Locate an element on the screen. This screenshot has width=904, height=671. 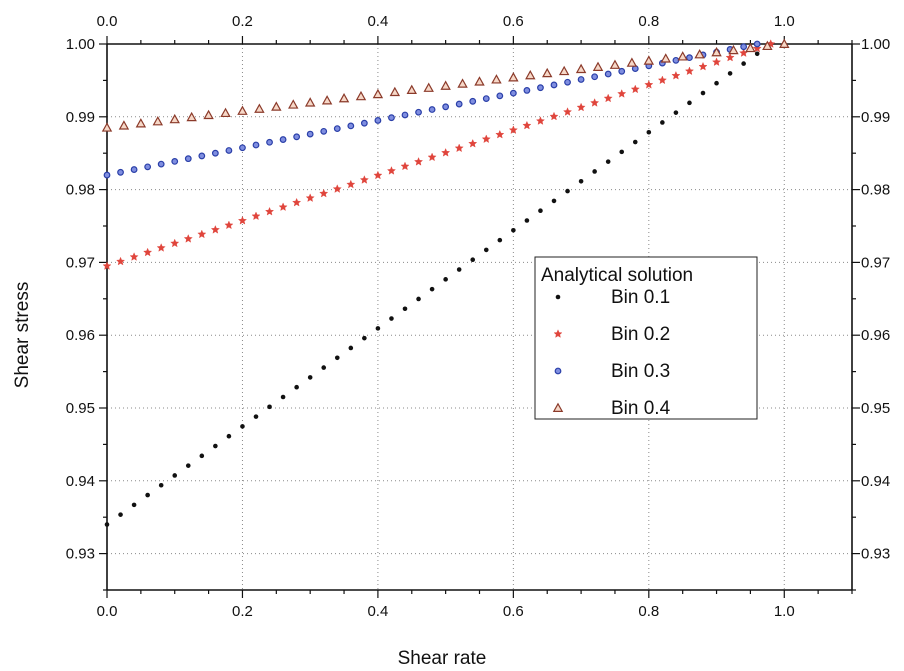
x-tick-label: 0.2 is located at coordinates (242, 611).